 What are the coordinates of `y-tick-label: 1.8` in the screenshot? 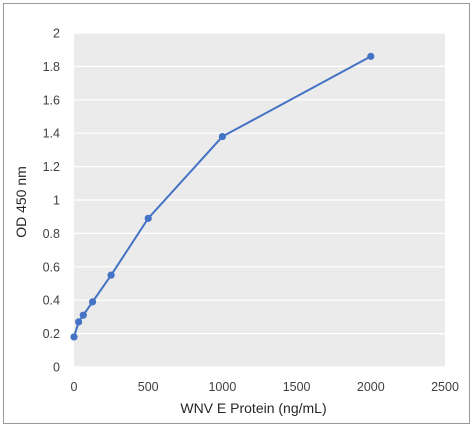 It's located at (51, 67).